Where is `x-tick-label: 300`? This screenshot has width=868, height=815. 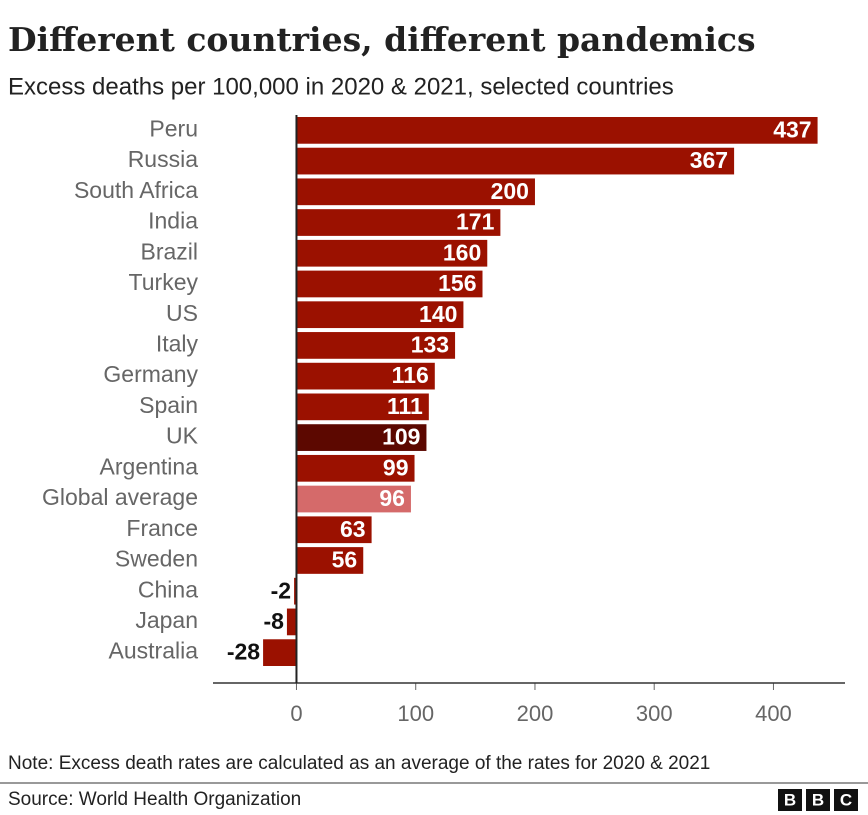 x-tick-label: 300 is located at coordinates (654, 713).